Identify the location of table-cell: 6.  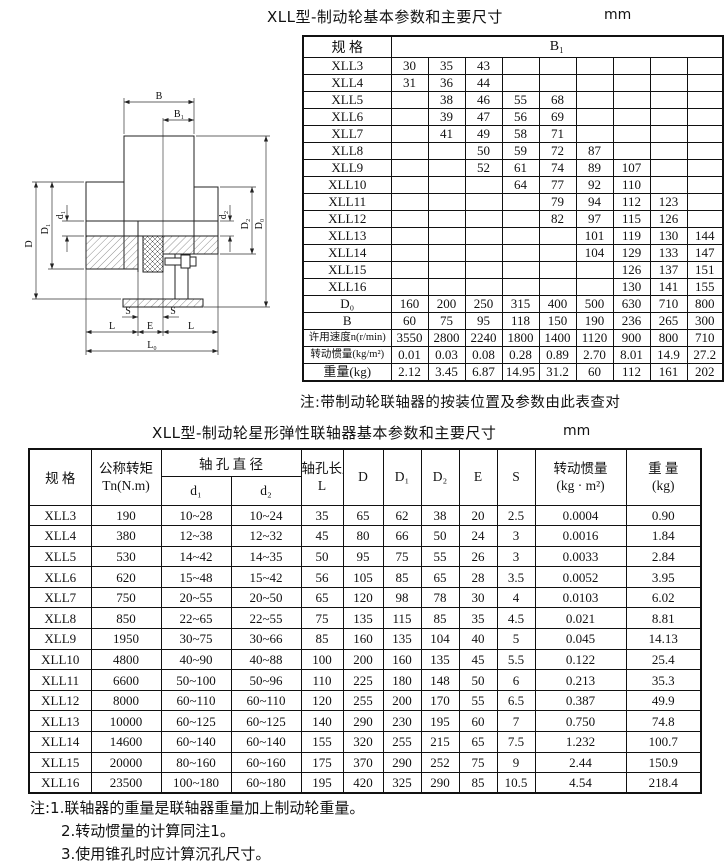
(516, 680).